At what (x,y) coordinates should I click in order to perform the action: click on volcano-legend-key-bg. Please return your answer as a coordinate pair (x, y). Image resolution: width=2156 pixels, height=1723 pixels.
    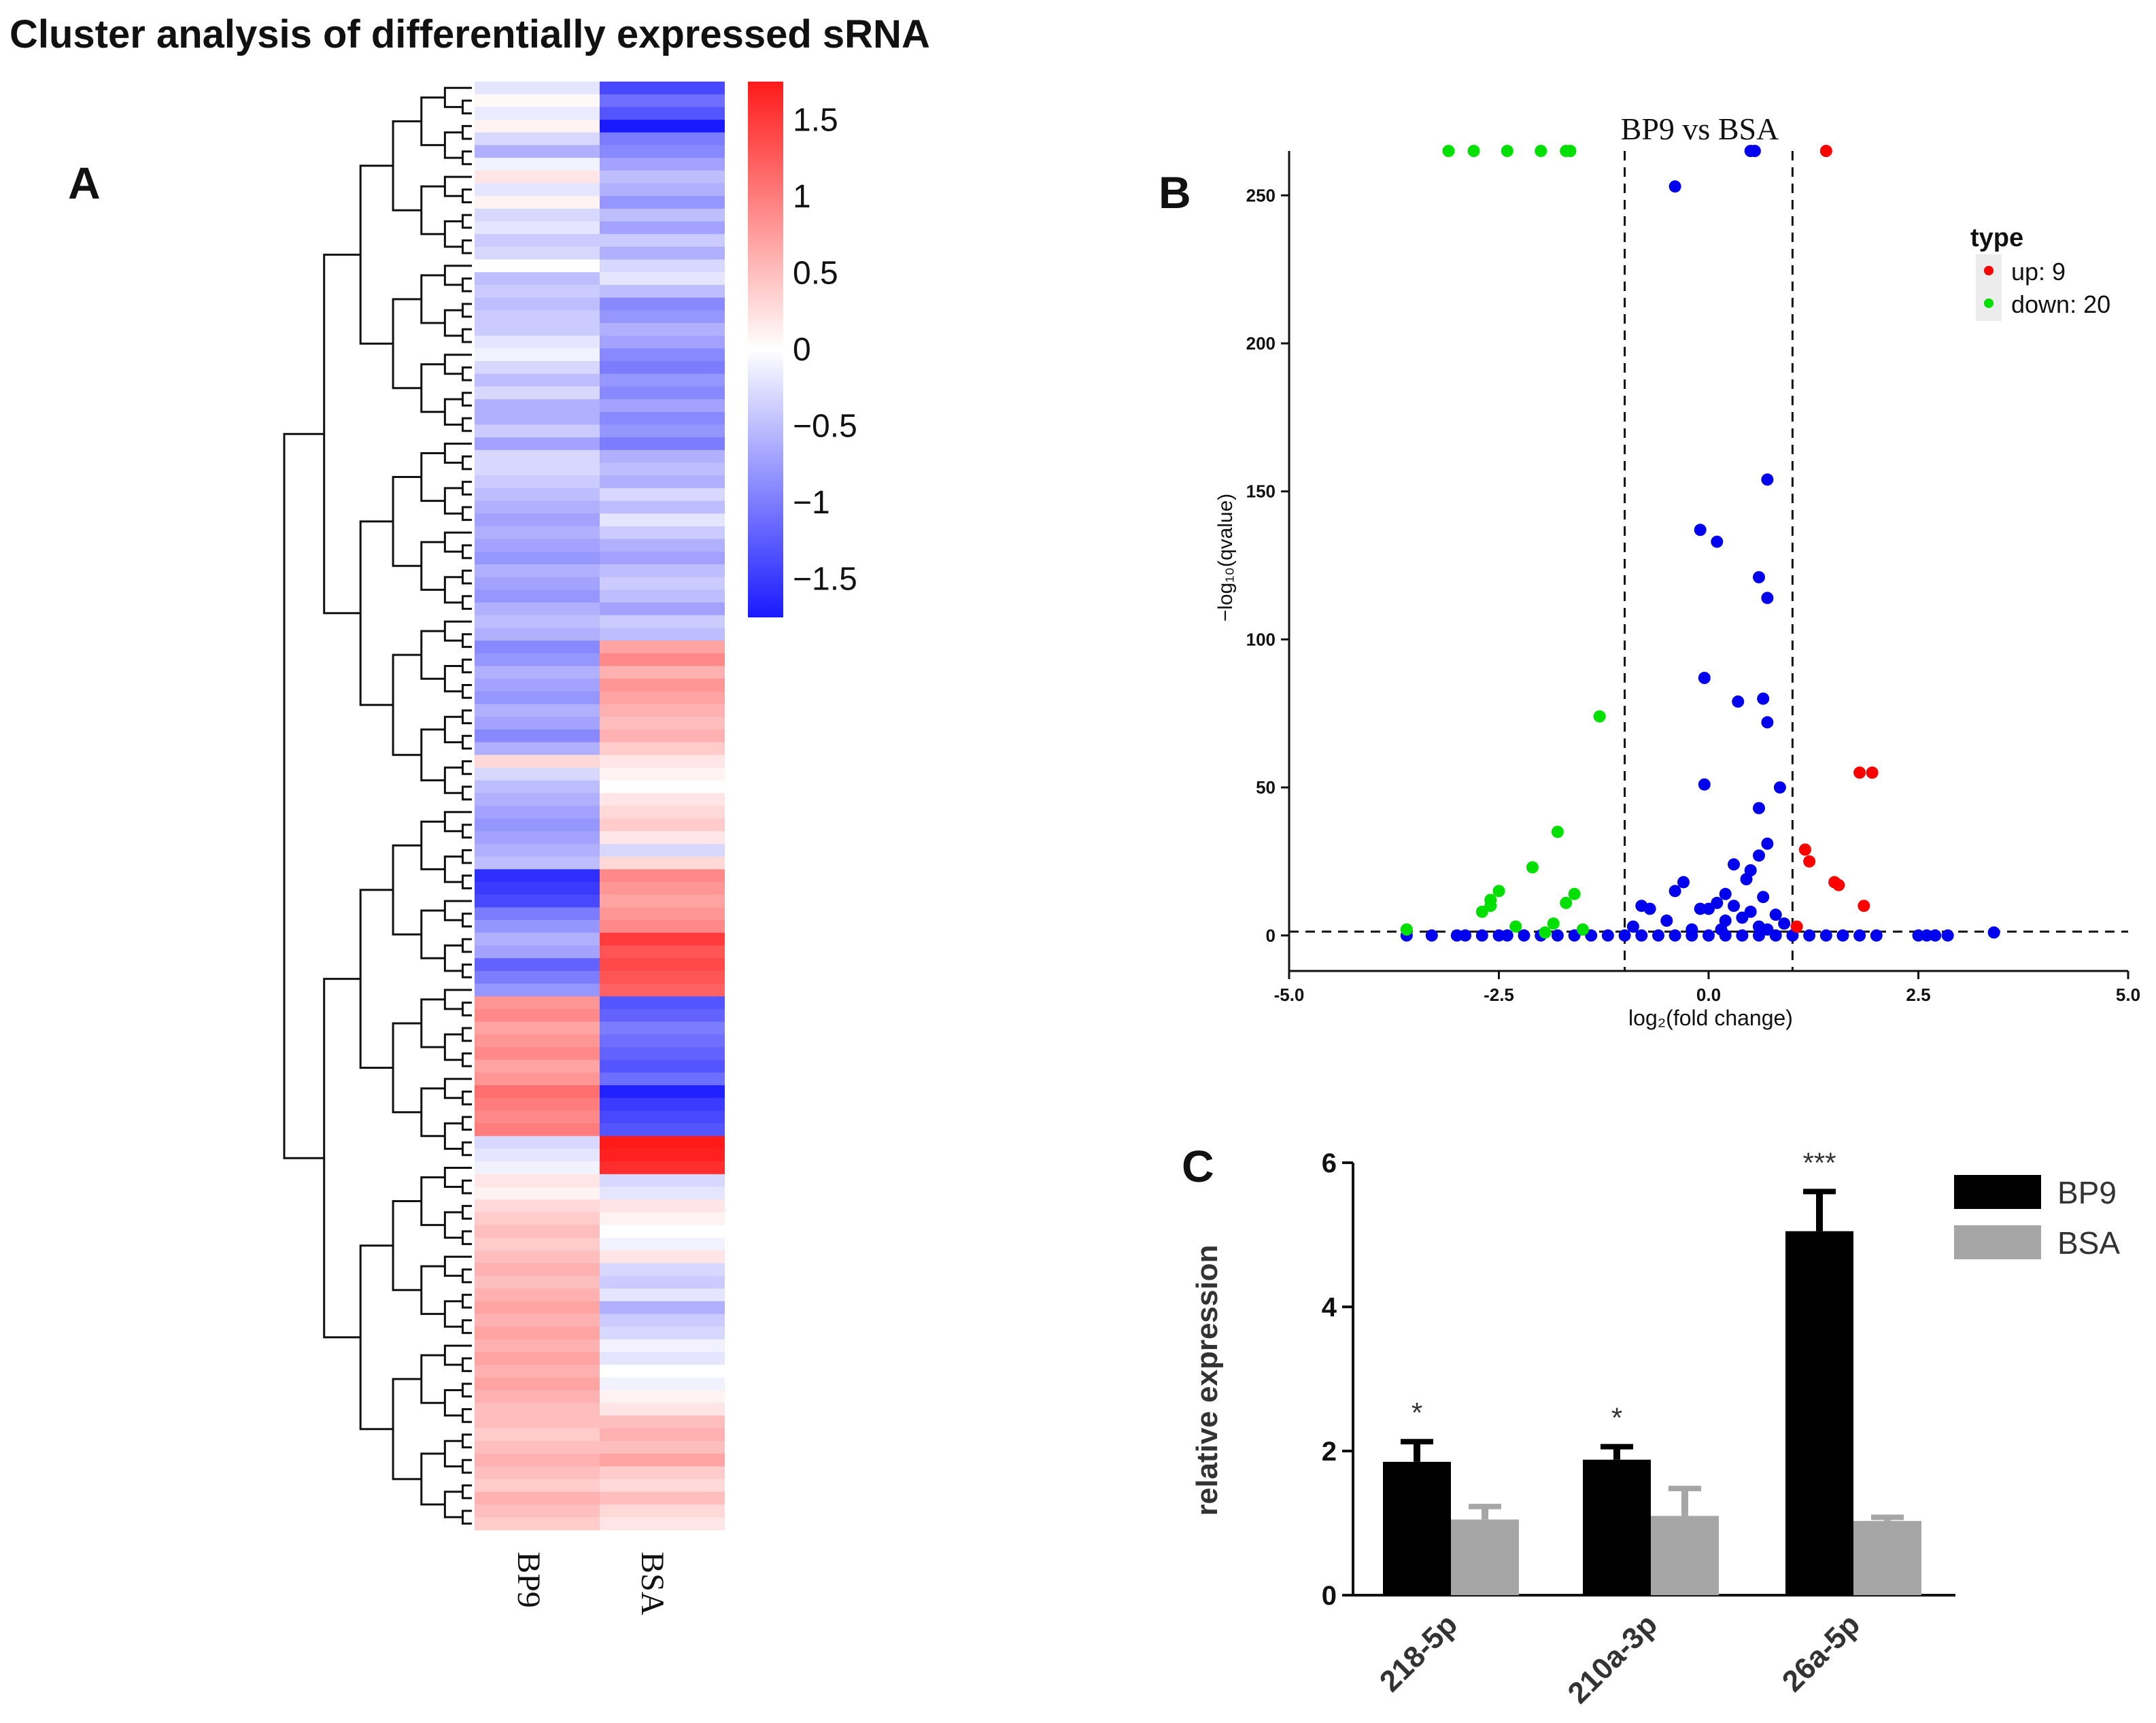
    Looking at the image, I should click on (1989, 287).